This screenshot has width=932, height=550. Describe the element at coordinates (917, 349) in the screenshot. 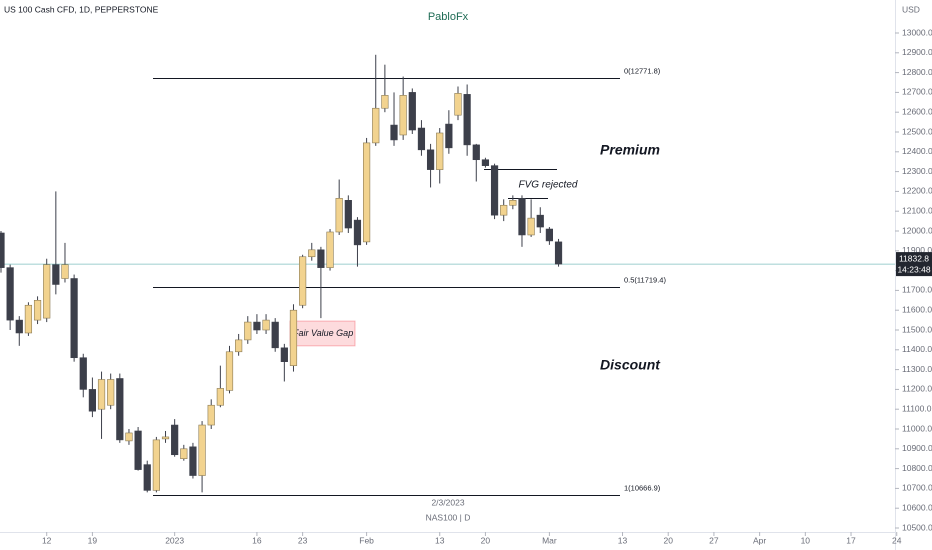

I see `y-tick-label: 11400.0` at that location.